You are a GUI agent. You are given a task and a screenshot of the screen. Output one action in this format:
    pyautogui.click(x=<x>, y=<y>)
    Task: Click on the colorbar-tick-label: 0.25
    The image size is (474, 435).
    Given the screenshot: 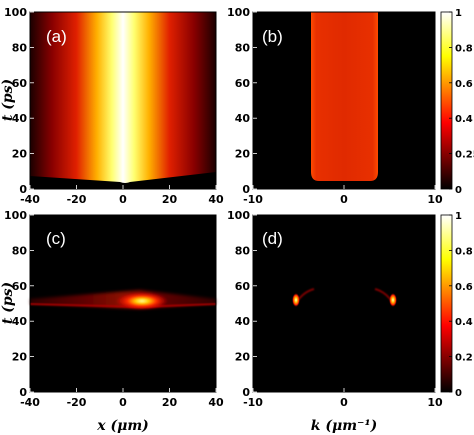 What is the action you would take?
    pyautogui.click(x=464, y=155)
    